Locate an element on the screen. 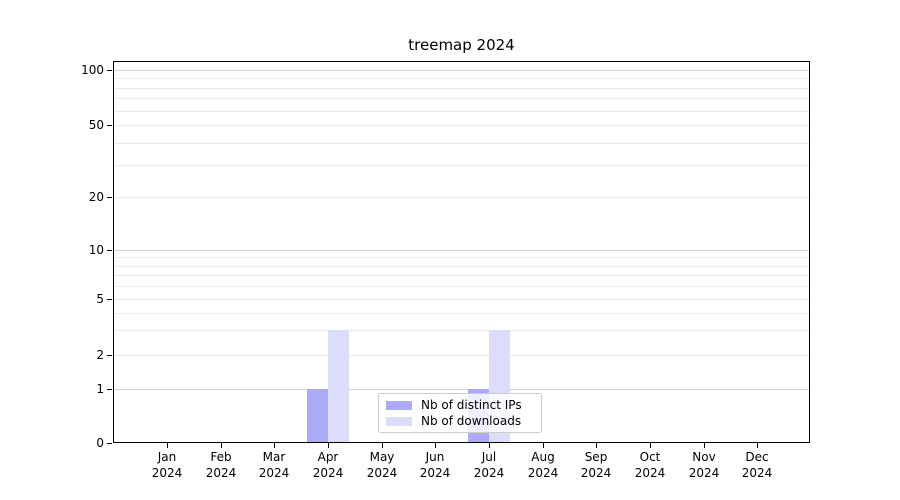 This screenshot has width=900, height=500. x-tick-month: May is located at coordinates (382, 457).